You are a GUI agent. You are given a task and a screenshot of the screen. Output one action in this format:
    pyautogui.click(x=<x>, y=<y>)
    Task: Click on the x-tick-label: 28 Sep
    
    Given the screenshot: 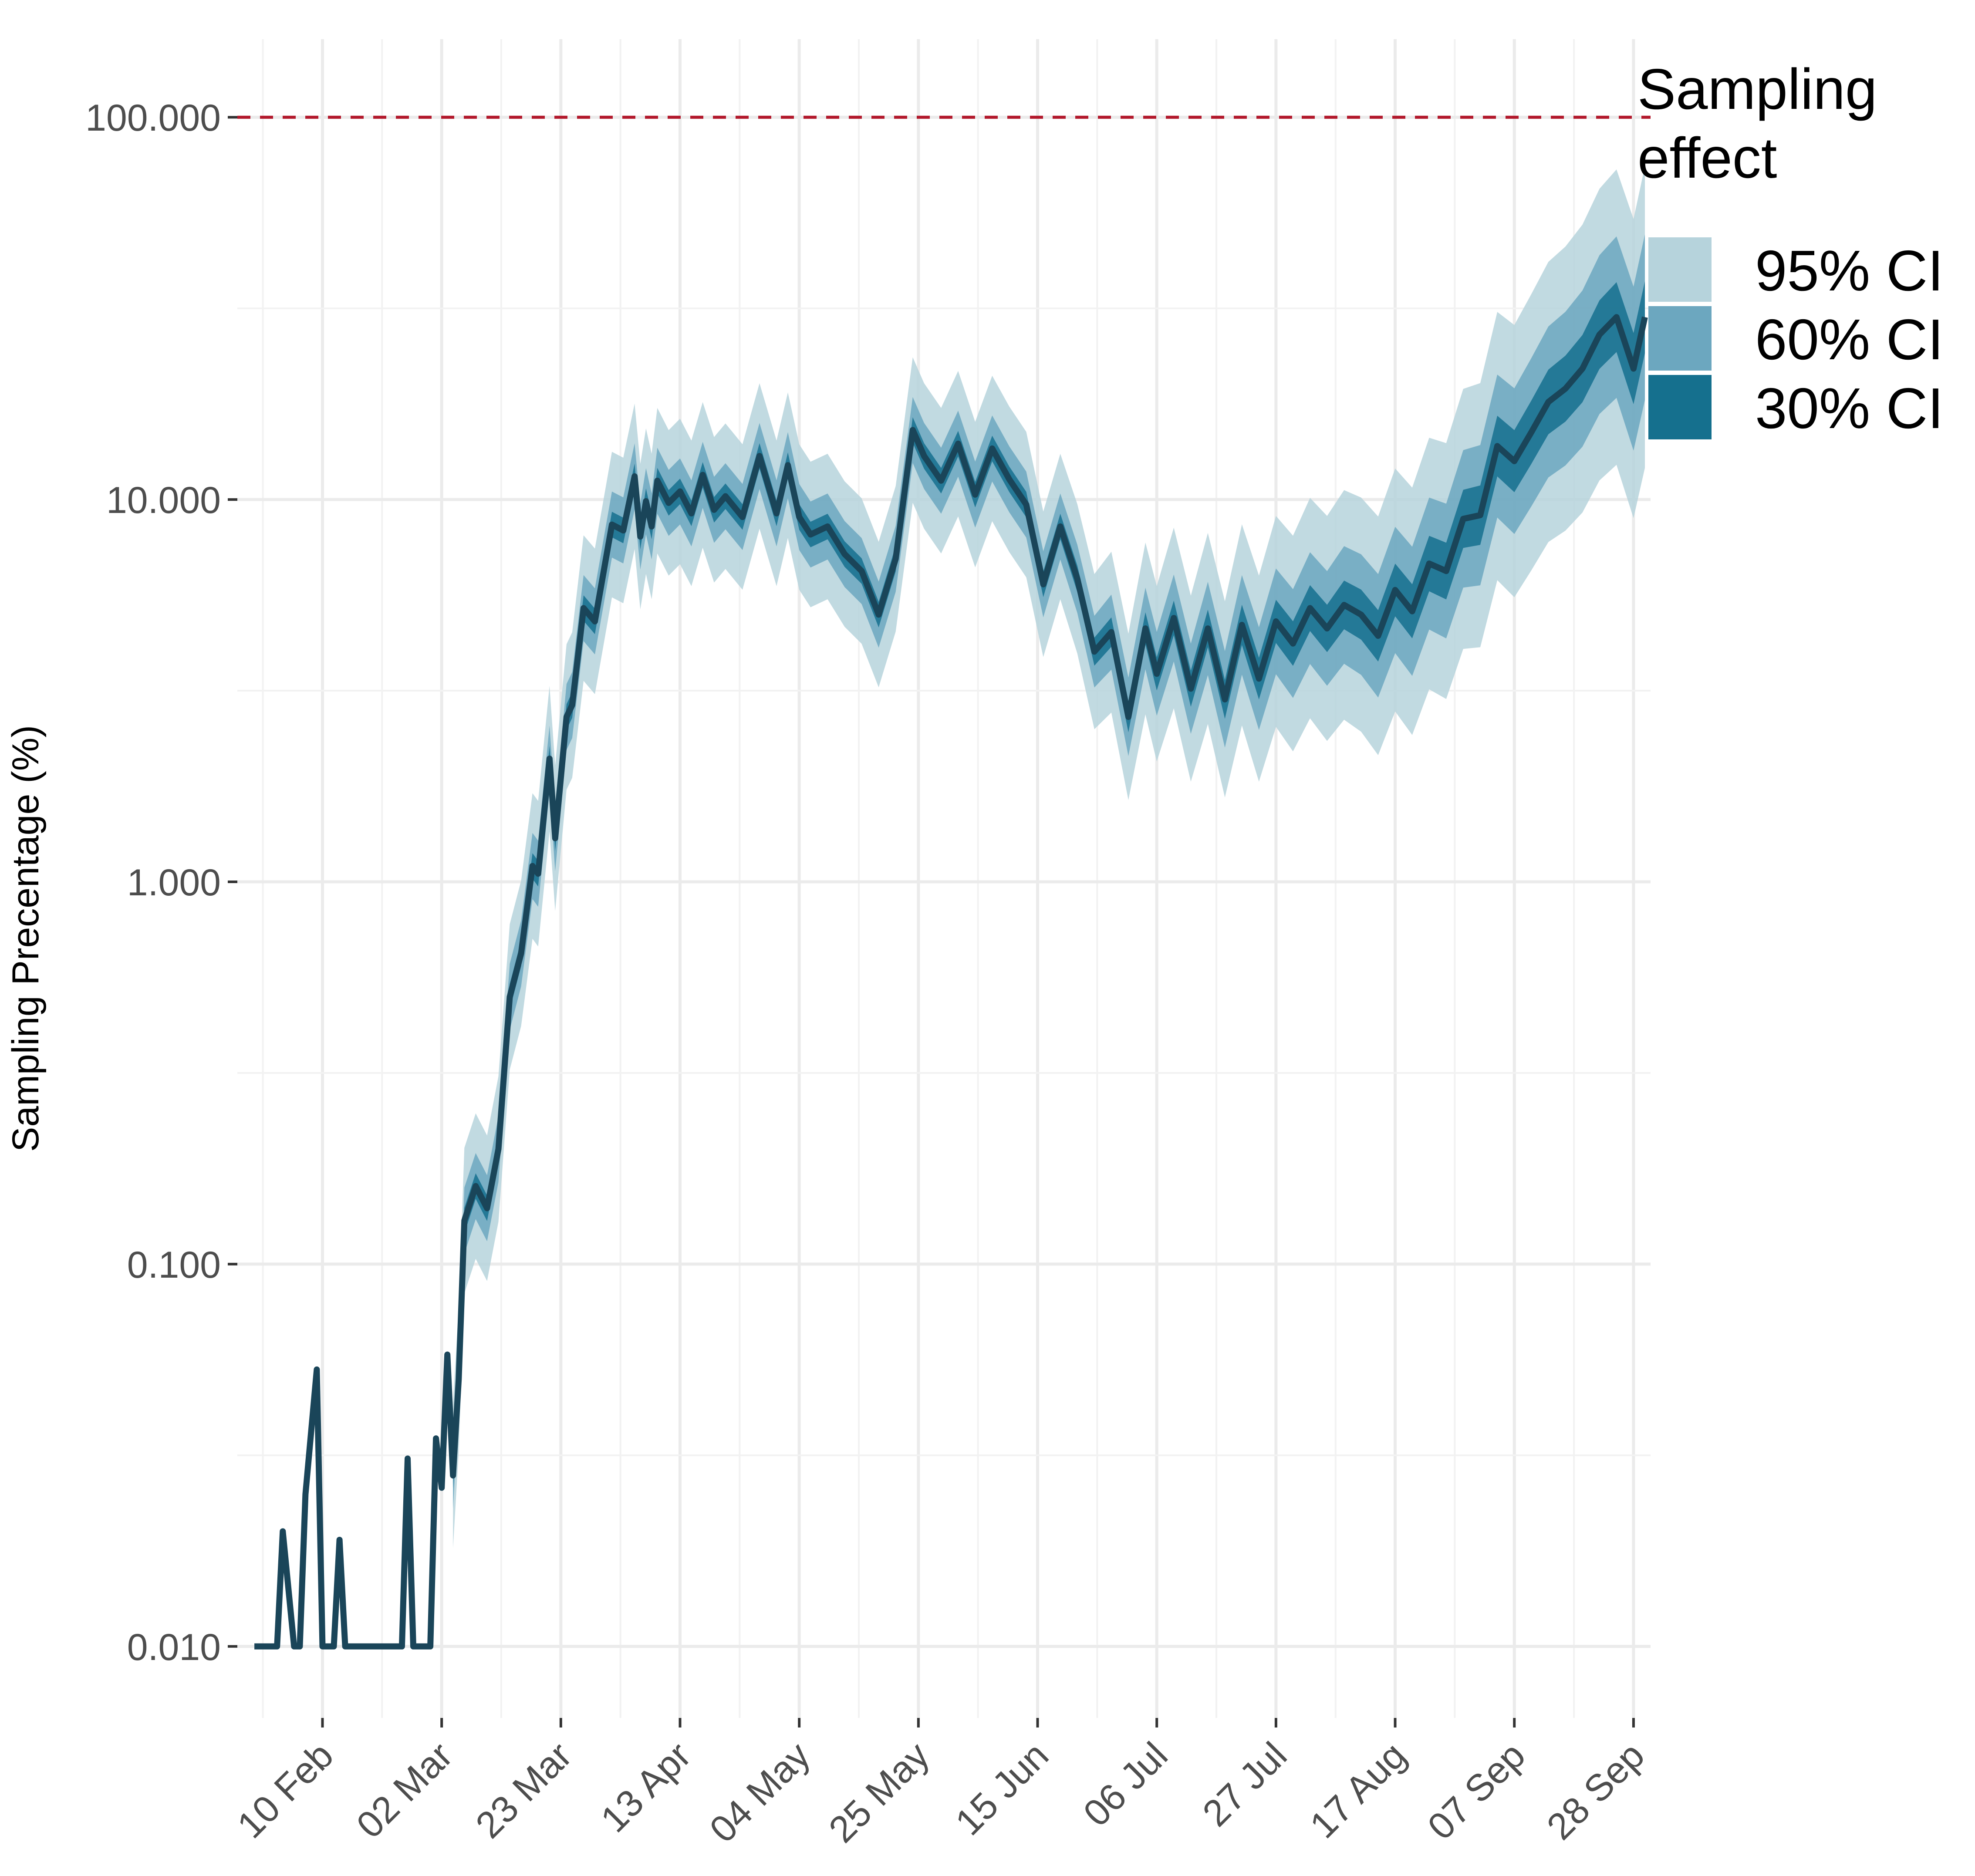 What is the action you would take?
    pyautogui.click(x=1596, y=1791)
    